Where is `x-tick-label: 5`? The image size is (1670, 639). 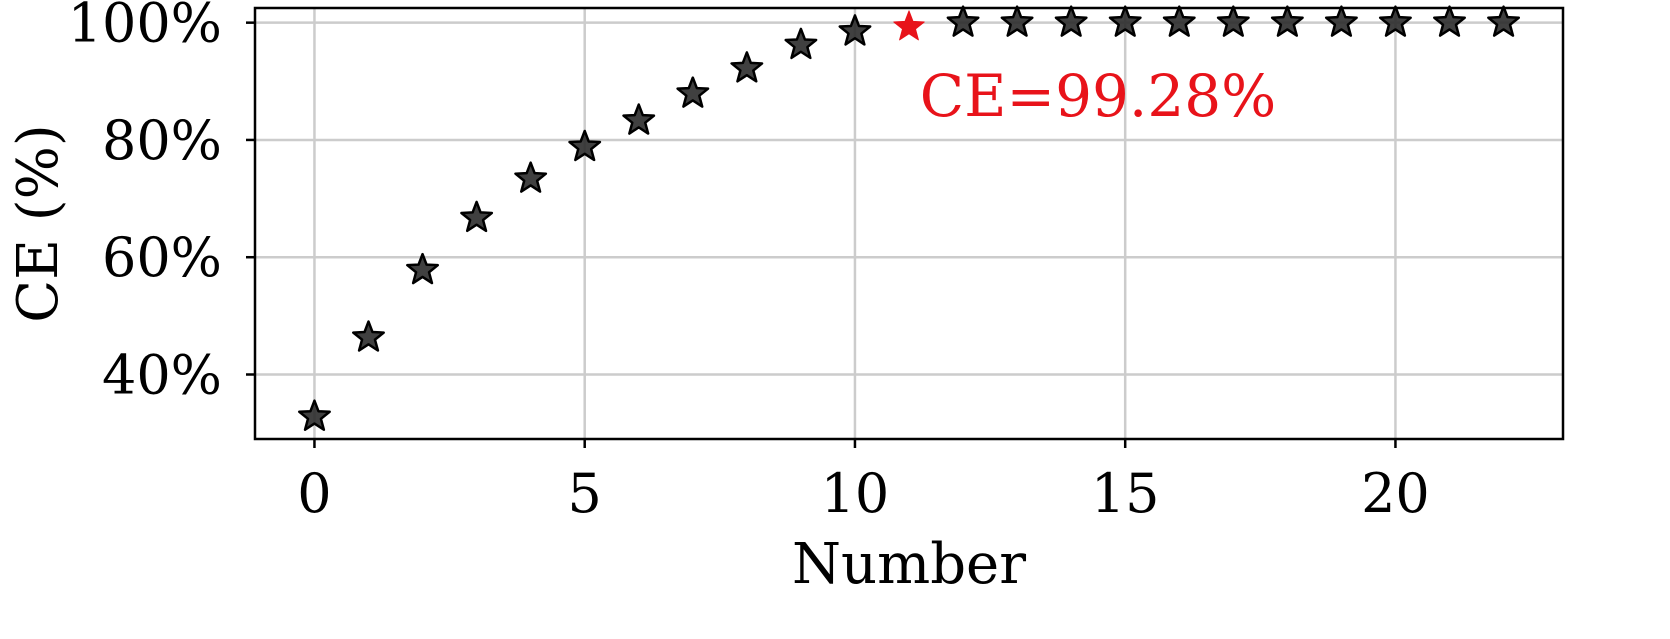 x-tick-label: 5 is located at coordinates (585, 493).